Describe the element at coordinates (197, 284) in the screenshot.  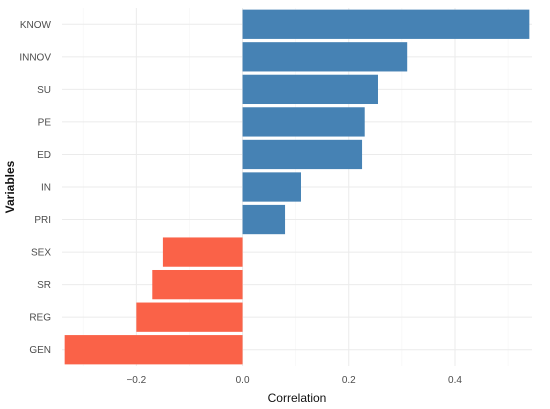
I see `bar-sr` at that location.